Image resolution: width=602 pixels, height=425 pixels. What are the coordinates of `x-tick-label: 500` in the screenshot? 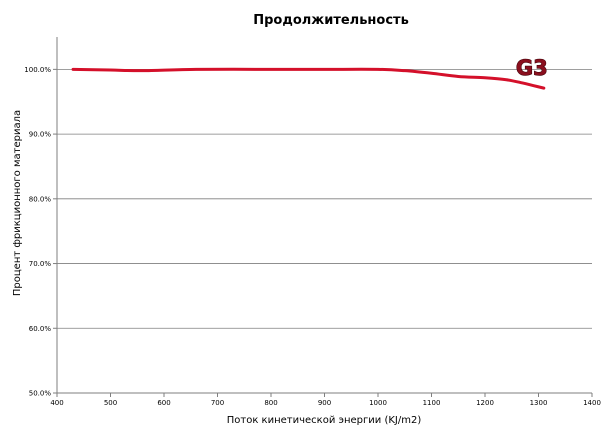 It's located at (110, 403).